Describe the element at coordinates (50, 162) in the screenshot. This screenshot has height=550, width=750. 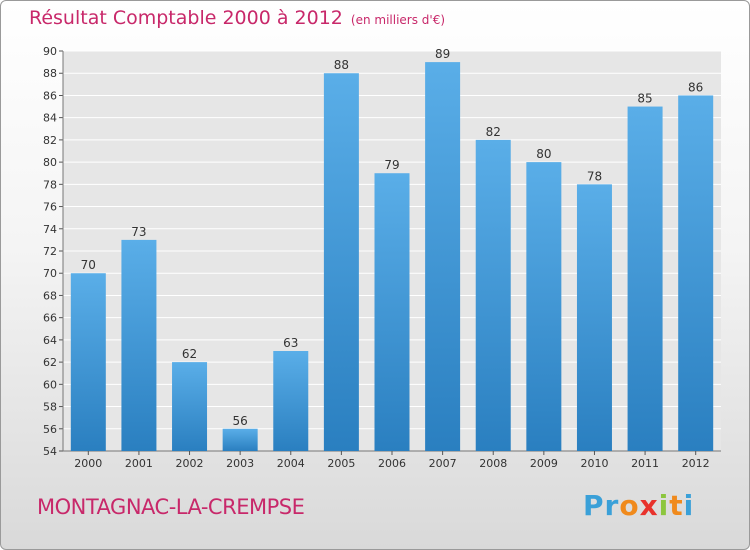
I see `y-tick-label: 80` at that location.